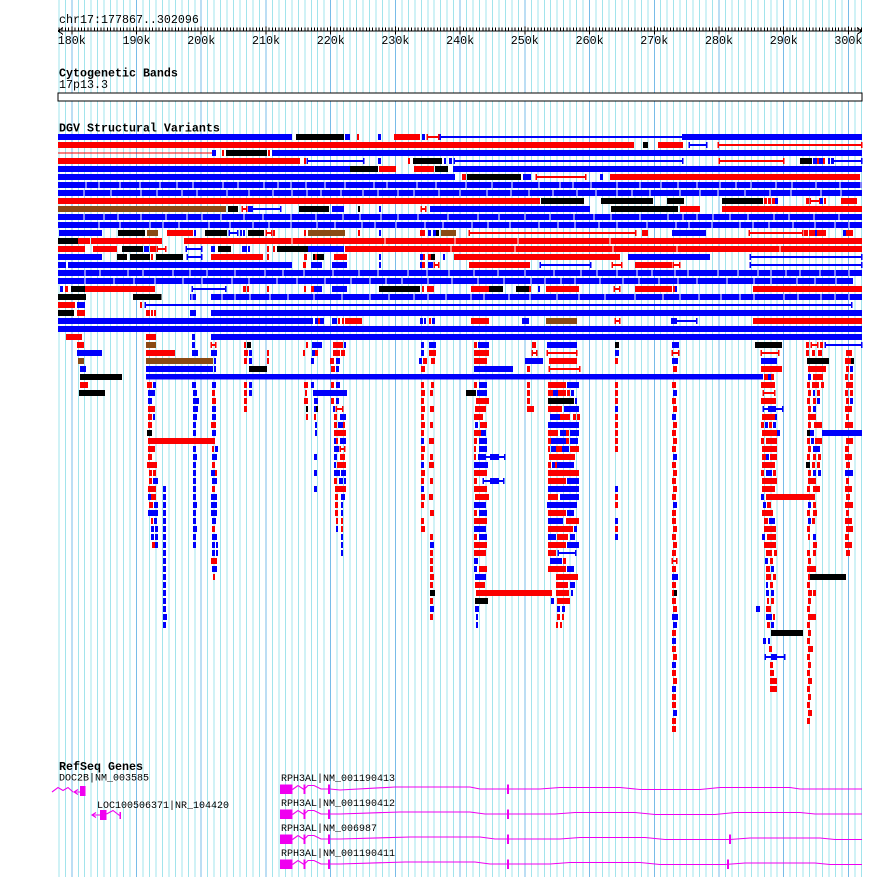 This screenshot has width=890, height=877. What do you see at coordinates (590, 41) in the screenshot?
I see `svg-text: 260k` at bounding box center [590, 41].